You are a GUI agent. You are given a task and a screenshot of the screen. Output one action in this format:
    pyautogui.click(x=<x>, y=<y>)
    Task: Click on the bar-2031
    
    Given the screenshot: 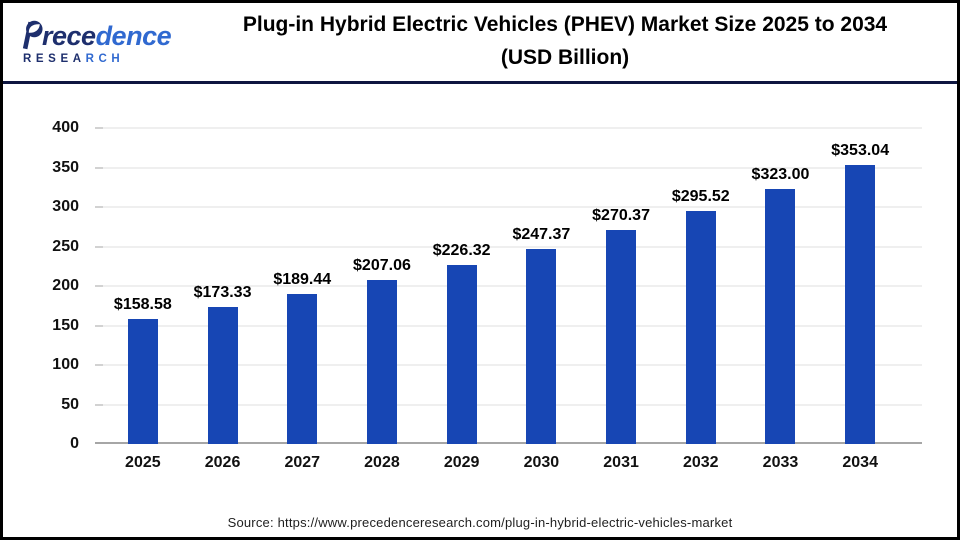 What is the action you would take?
    pyautogui.click(x=621, y=337)
    